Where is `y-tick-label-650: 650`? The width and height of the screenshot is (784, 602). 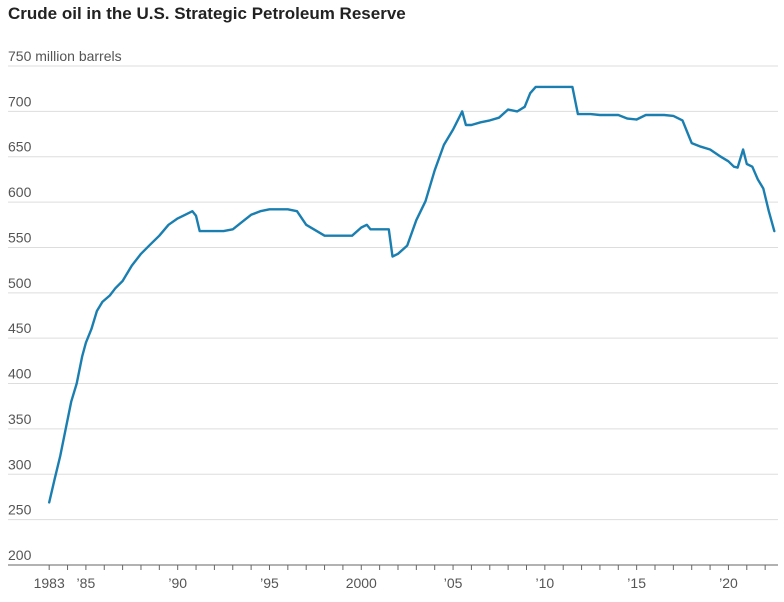
y-tick-label-650: 650 is located at coordinates (20, 147).